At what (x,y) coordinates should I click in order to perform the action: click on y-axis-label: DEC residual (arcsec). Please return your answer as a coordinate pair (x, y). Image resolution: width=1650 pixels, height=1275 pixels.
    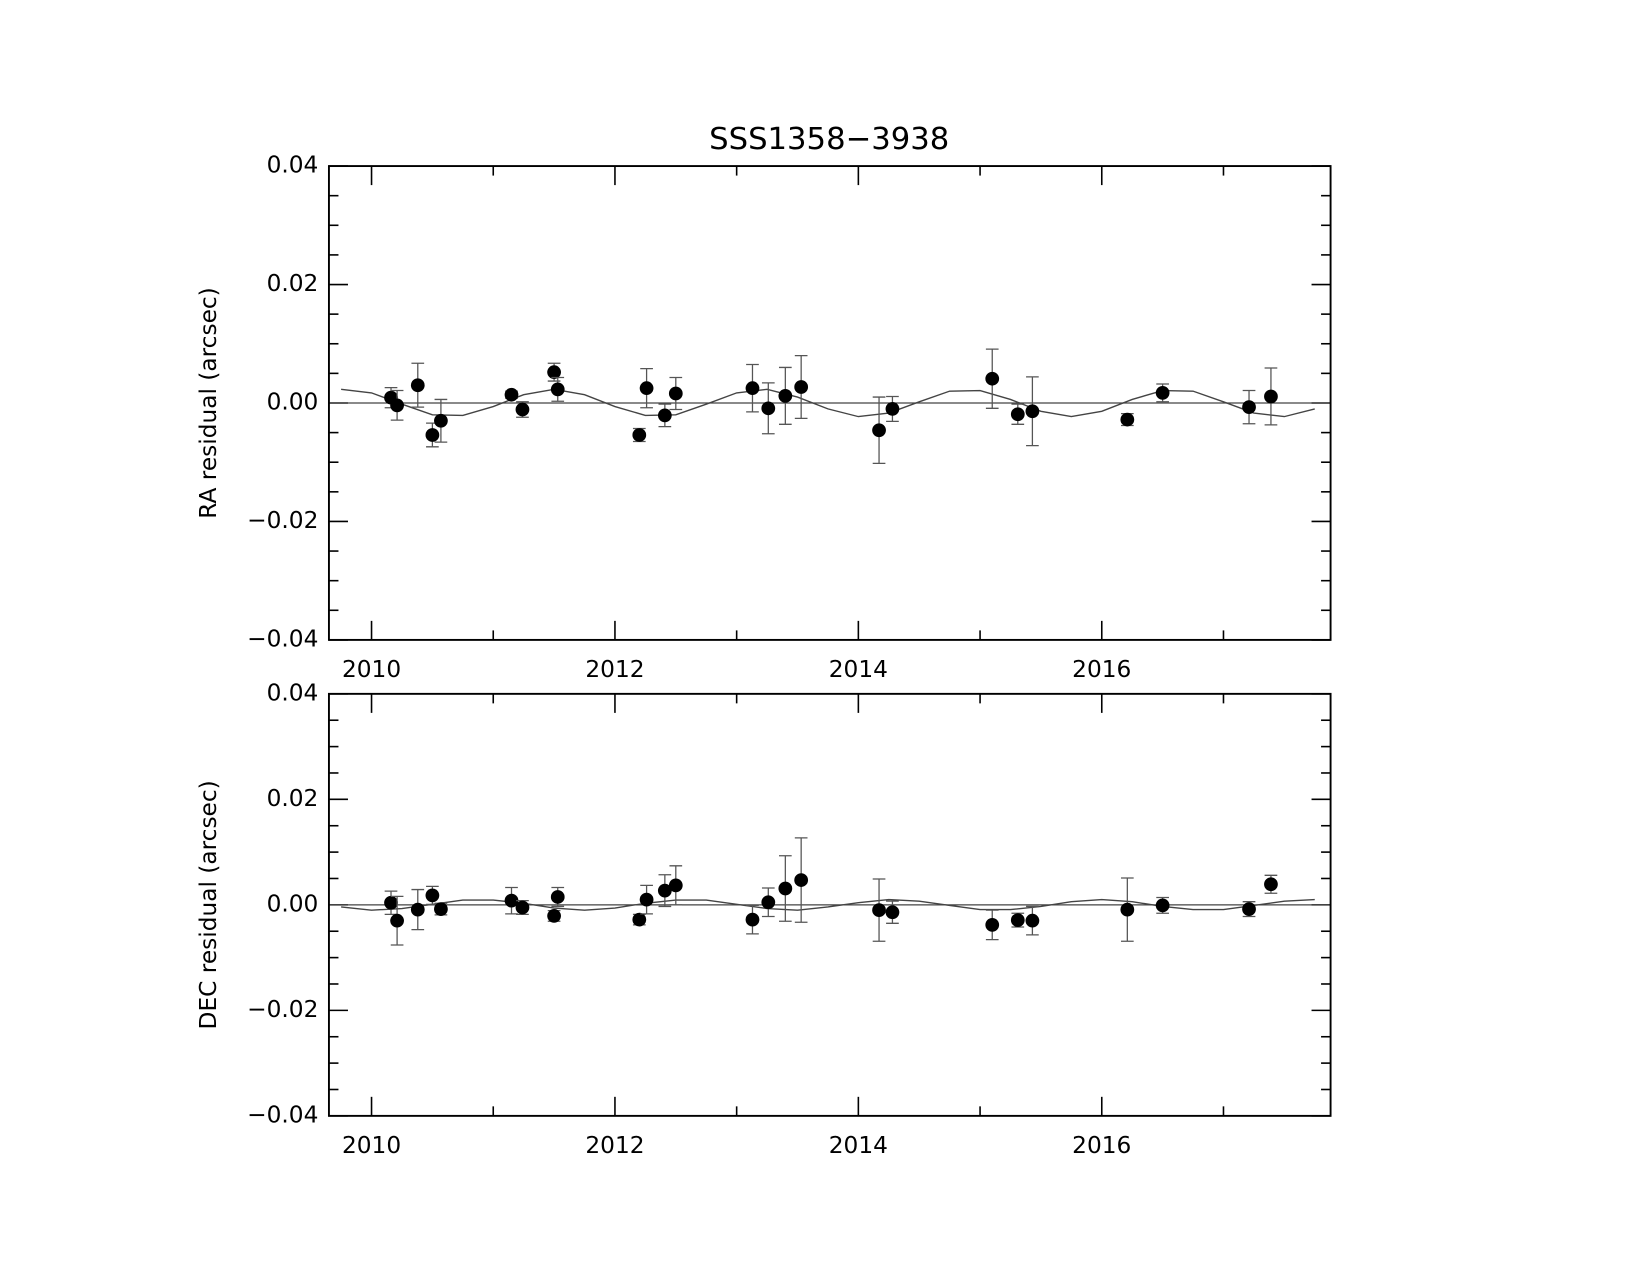
    Looking at the image, I should click on (208, 904).